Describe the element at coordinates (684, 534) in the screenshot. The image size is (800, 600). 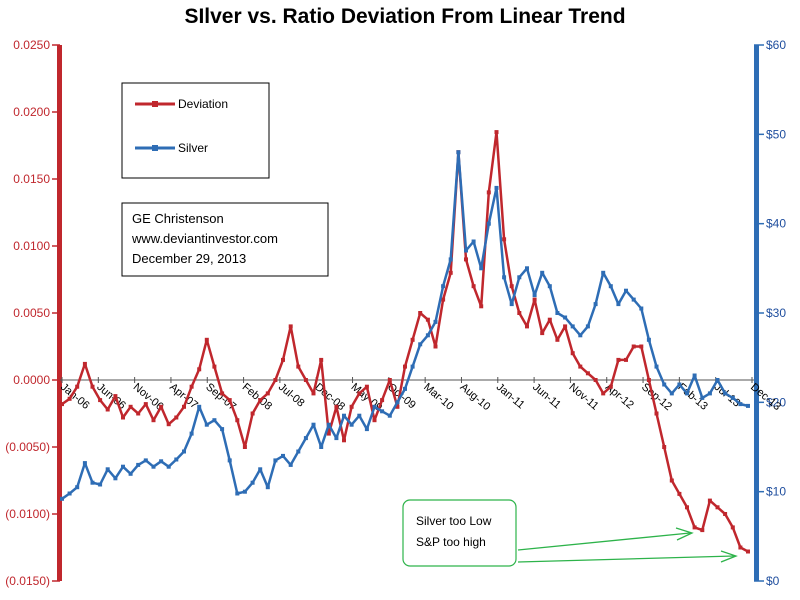
I see `callout-arrow-silver-head` at that location.